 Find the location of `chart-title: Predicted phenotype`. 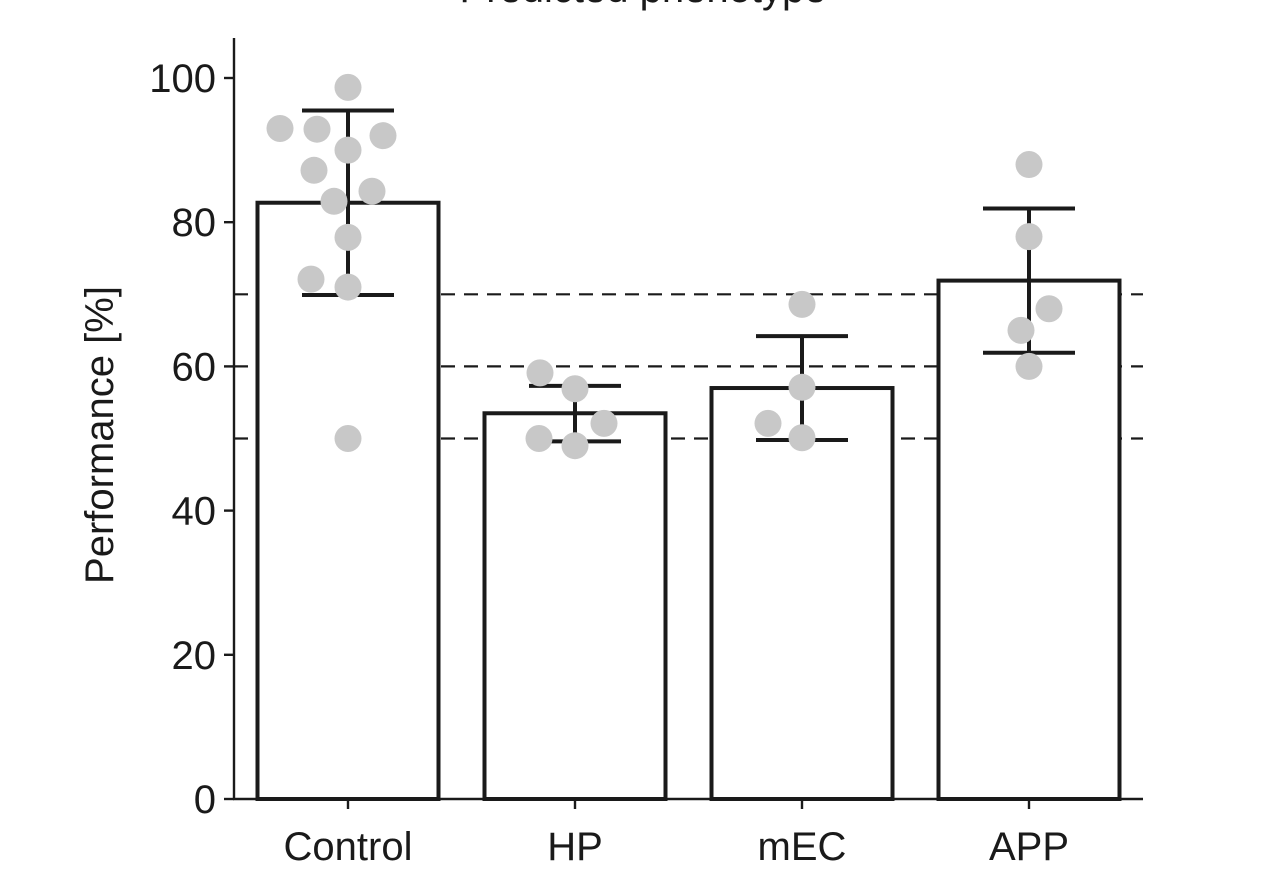

chart-title: Predicted phenotype is located at coordinates (643, 5).